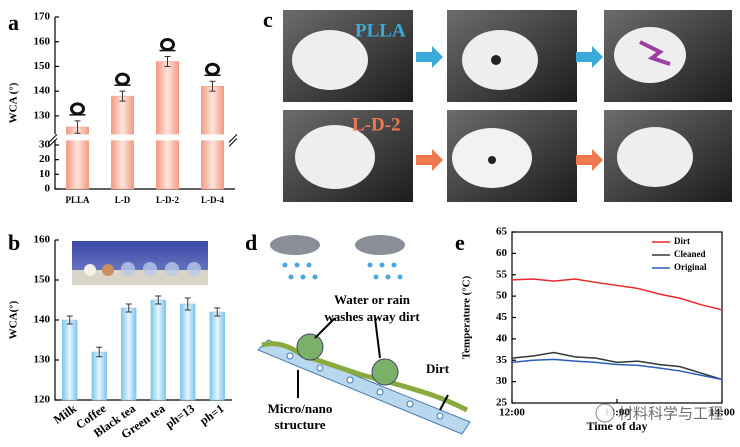 This screenshot has height=447, width=740. Describe the element at coordinates (512, 413) in the screenshot. I see `x-tick-label: 12:00` at that location.